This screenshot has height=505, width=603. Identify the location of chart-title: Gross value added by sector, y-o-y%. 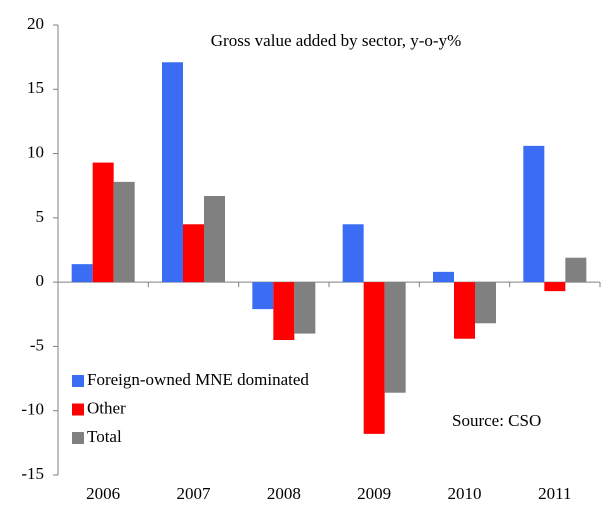
(336, 40).